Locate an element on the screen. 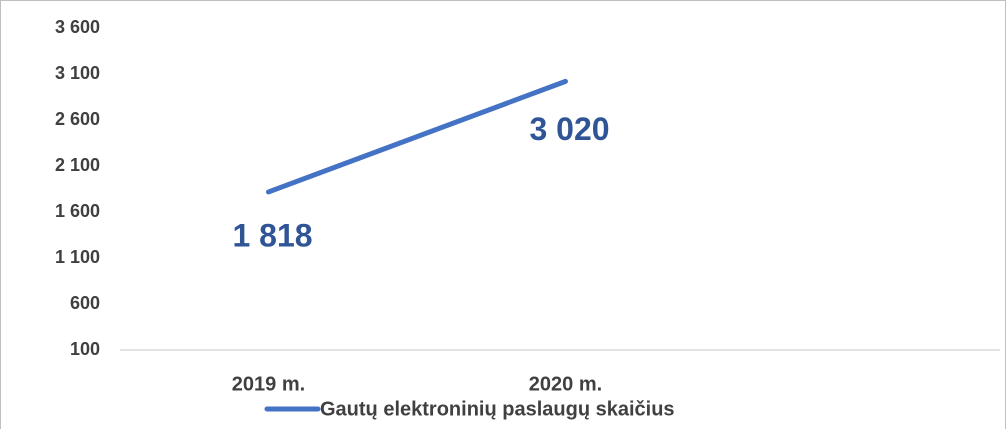 The width and height of the screenshot is (1006, 429). y-tick-label: 2 100 is located at coordinates (77, 165).